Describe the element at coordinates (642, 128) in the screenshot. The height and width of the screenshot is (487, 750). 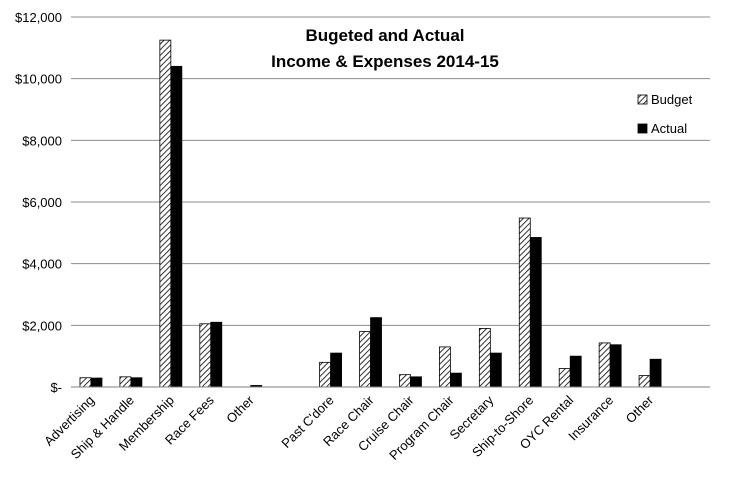
I see `legend-swatch-actual` at that location.